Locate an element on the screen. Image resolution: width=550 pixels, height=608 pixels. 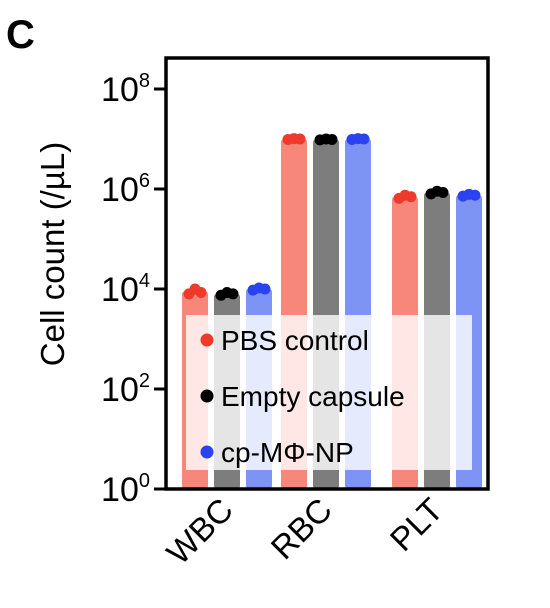
x-axis-categories: WBC RBC PLT is located at coordinates (304, 531).